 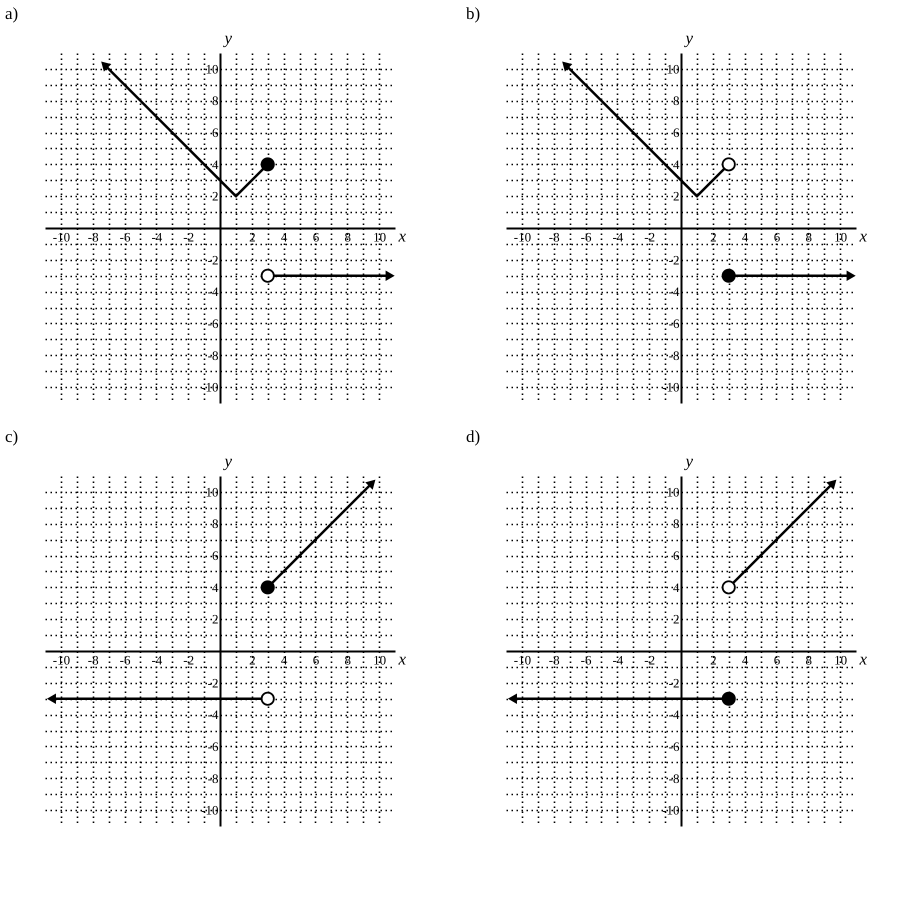 I want to click on chart-title: c), so click(x=11, y=436).